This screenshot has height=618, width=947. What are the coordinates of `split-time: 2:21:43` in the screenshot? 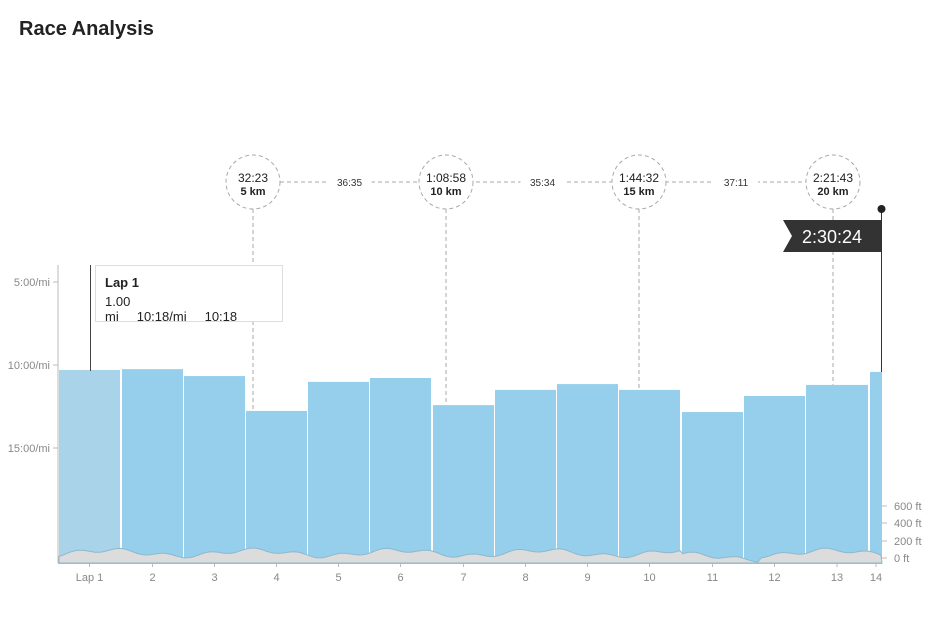 It's located at (833, 178).